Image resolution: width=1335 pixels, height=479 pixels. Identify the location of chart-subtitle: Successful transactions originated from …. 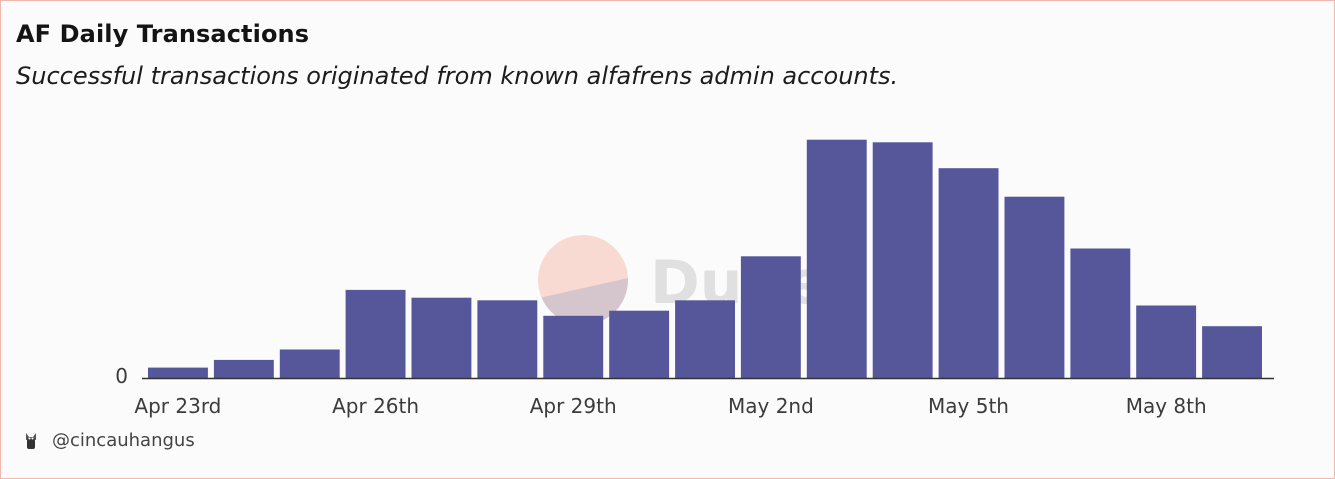
(457, 76).